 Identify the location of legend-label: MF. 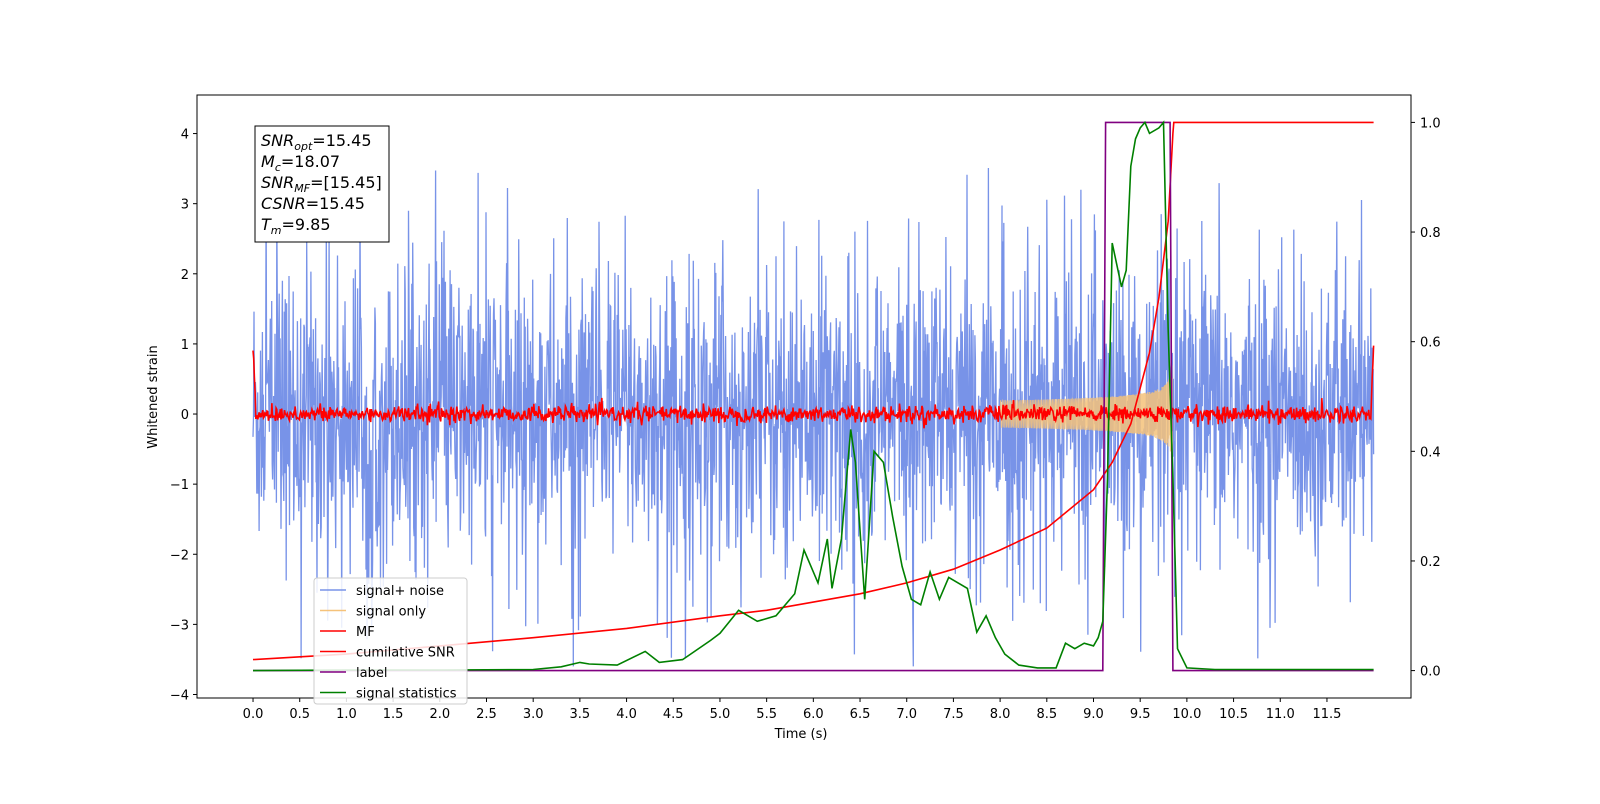
(365, 632).